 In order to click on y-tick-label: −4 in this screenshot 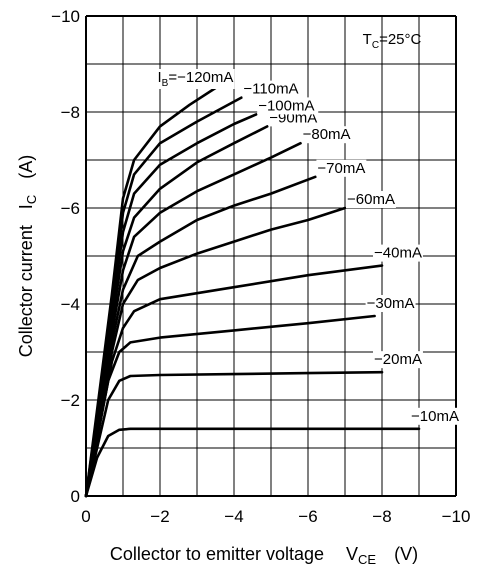, I will do `click(70, 304)`.